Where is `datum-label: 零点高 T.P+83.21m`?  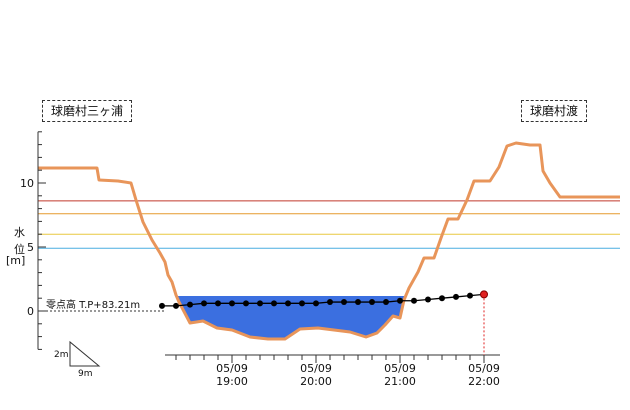
datum-label: 零点高 T.P+83.21m is located at coordinates (93, 304).